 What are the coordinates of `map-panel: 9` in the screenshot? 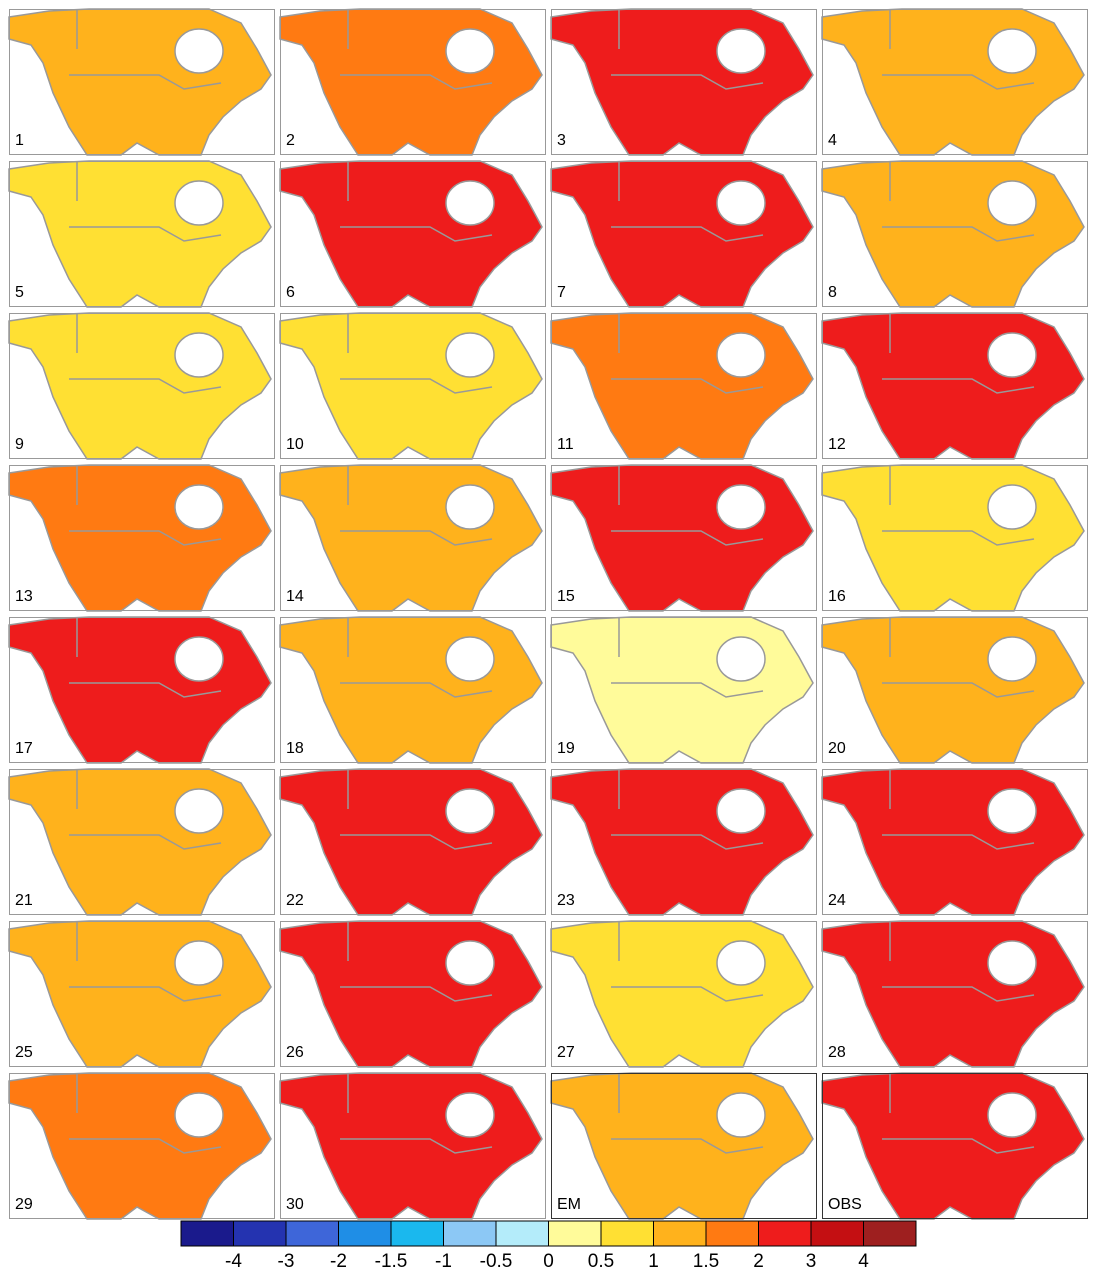 It's located at (141, 386).